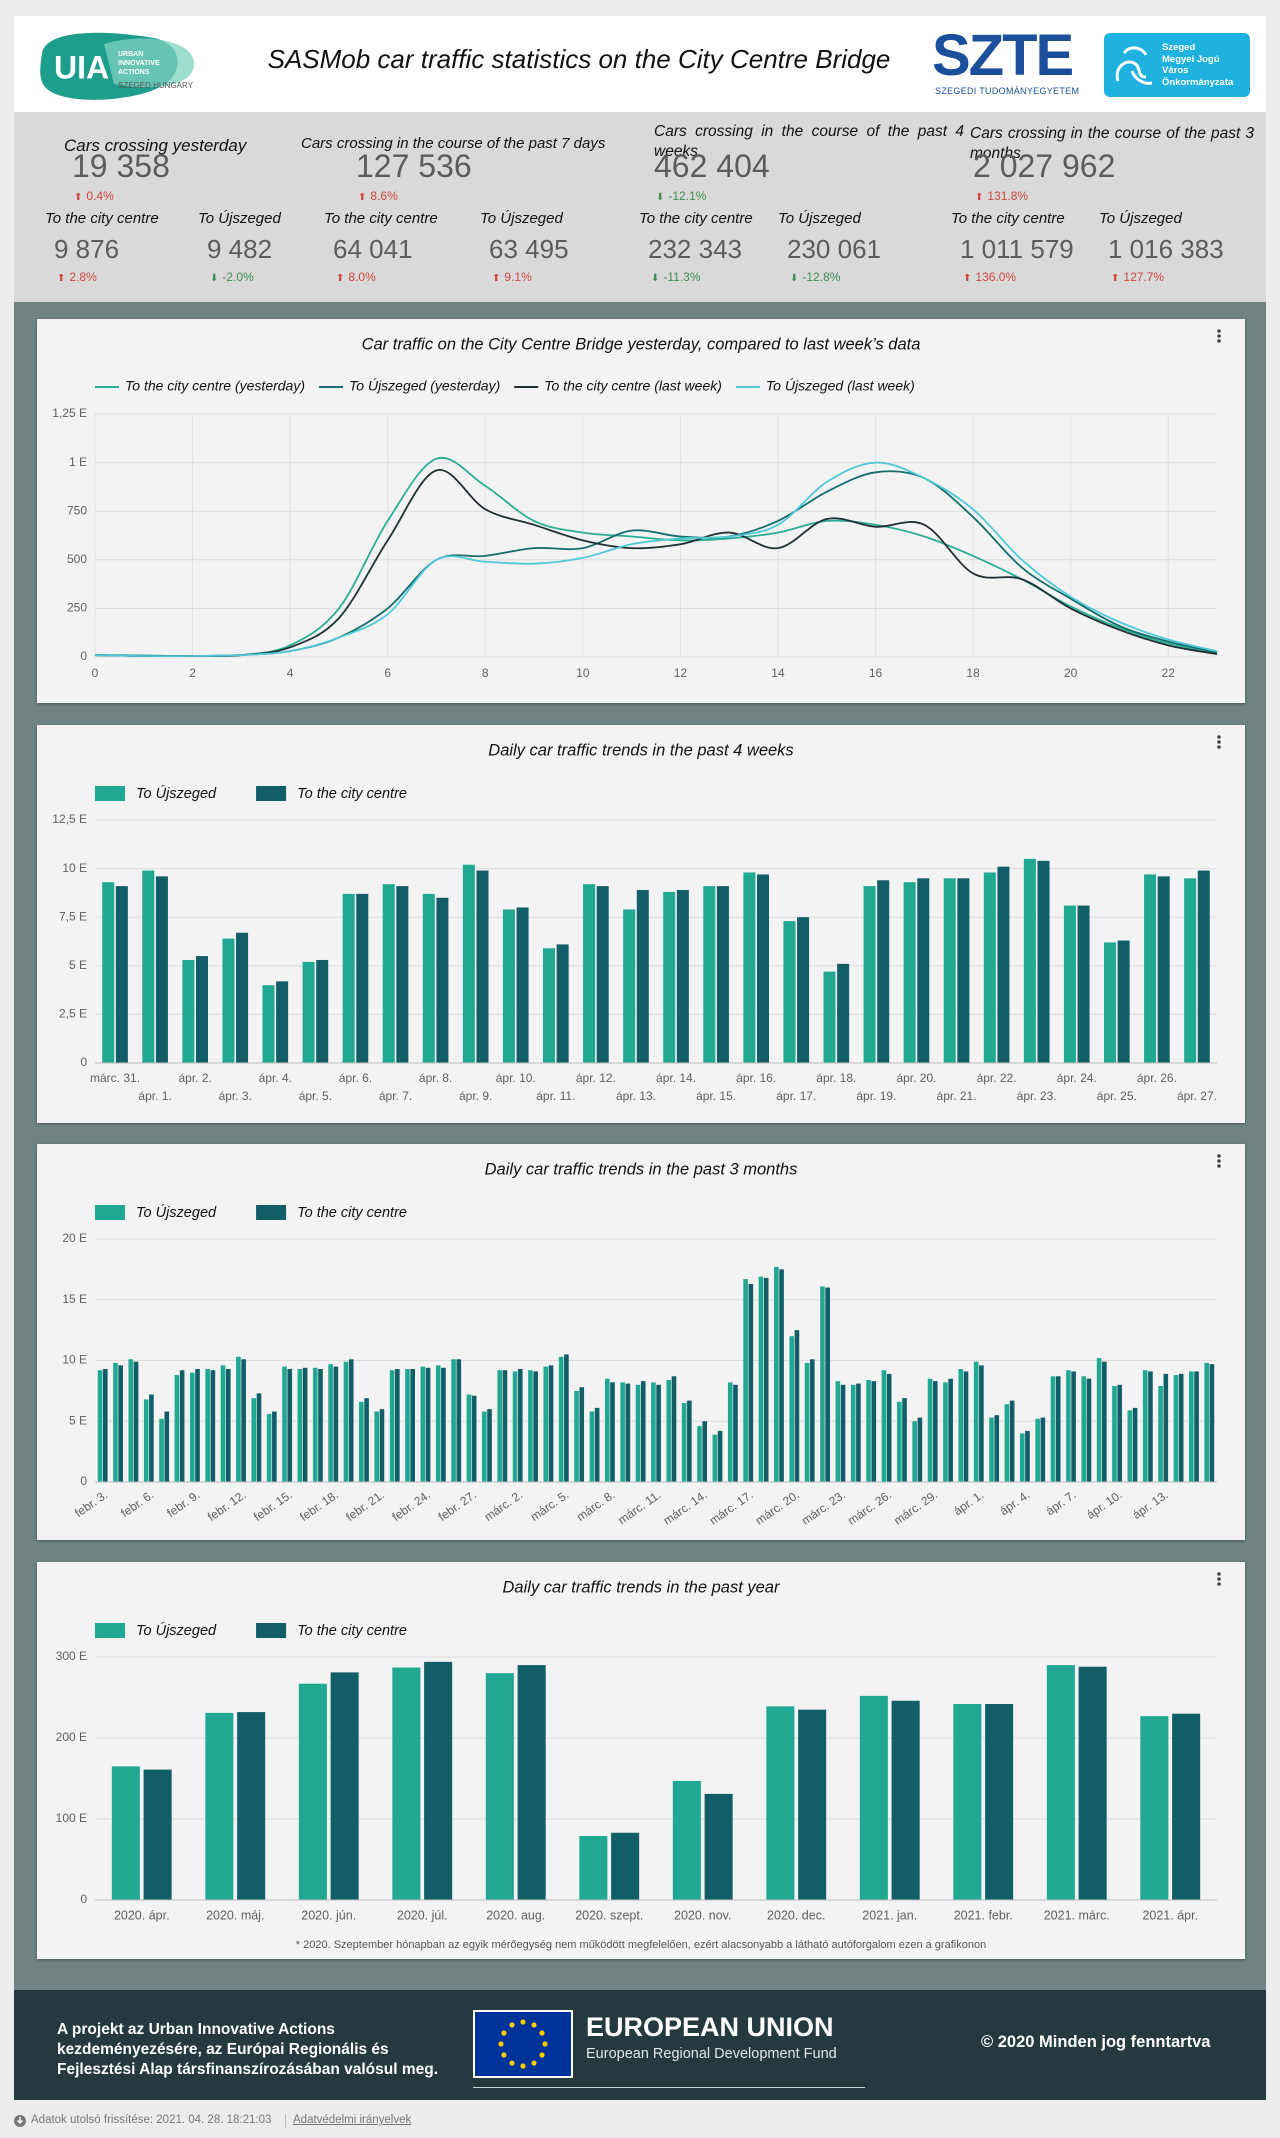 This screenshot has width=1280, height=2138. Describe the element at coordinates (422, 1915) in the screenshot. I see `x-tick-label: 2020. júl.` at that location.